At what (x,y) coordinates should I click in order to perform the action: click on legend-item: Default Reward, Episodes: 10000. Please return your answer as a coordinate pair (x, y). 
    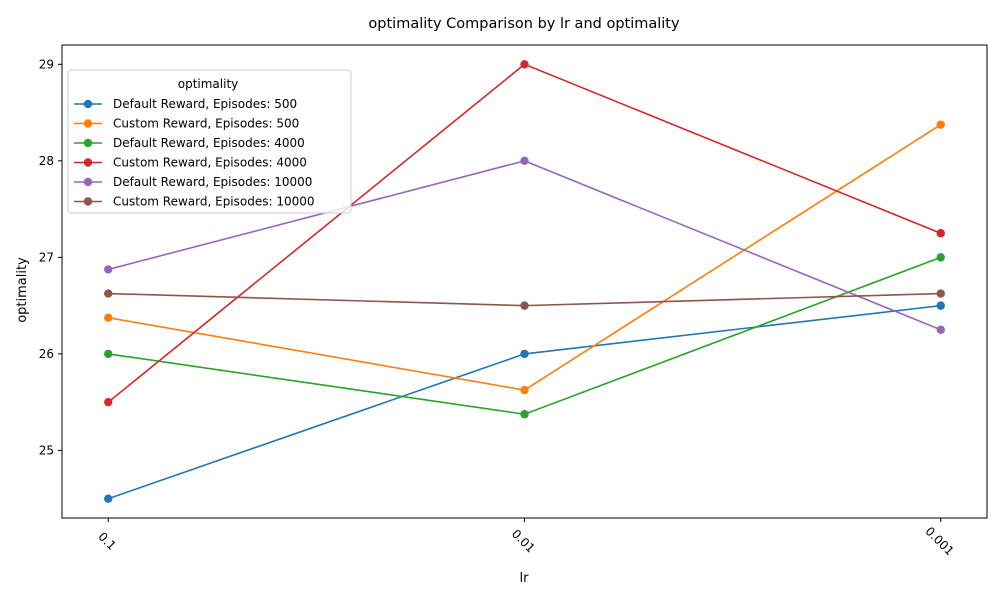
    Looking at the image, I should click on (193, 182).